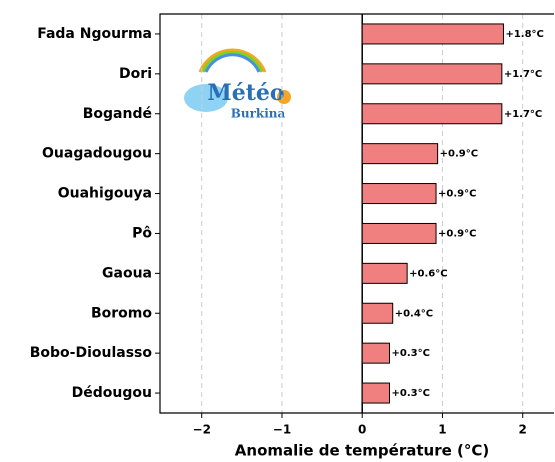 The height and width of the screenshot is (462, 555). I want to click on value-label: +0.6°C, so click(428, 273).